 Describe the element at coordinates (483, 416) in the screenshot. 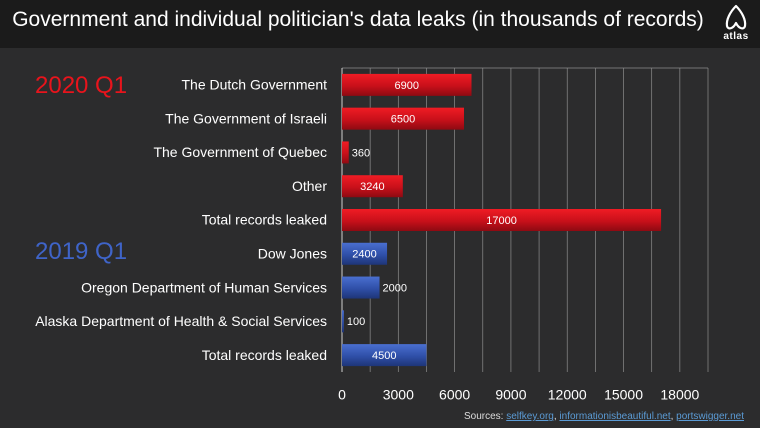

I see `sources-prefix: Sources:` at that location.